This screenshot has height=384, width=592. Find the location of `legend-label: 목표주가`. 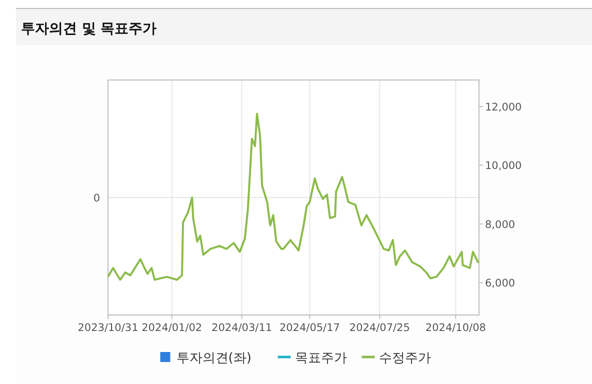

legend-label: 목표주가 is located at coordinates (320, 358).